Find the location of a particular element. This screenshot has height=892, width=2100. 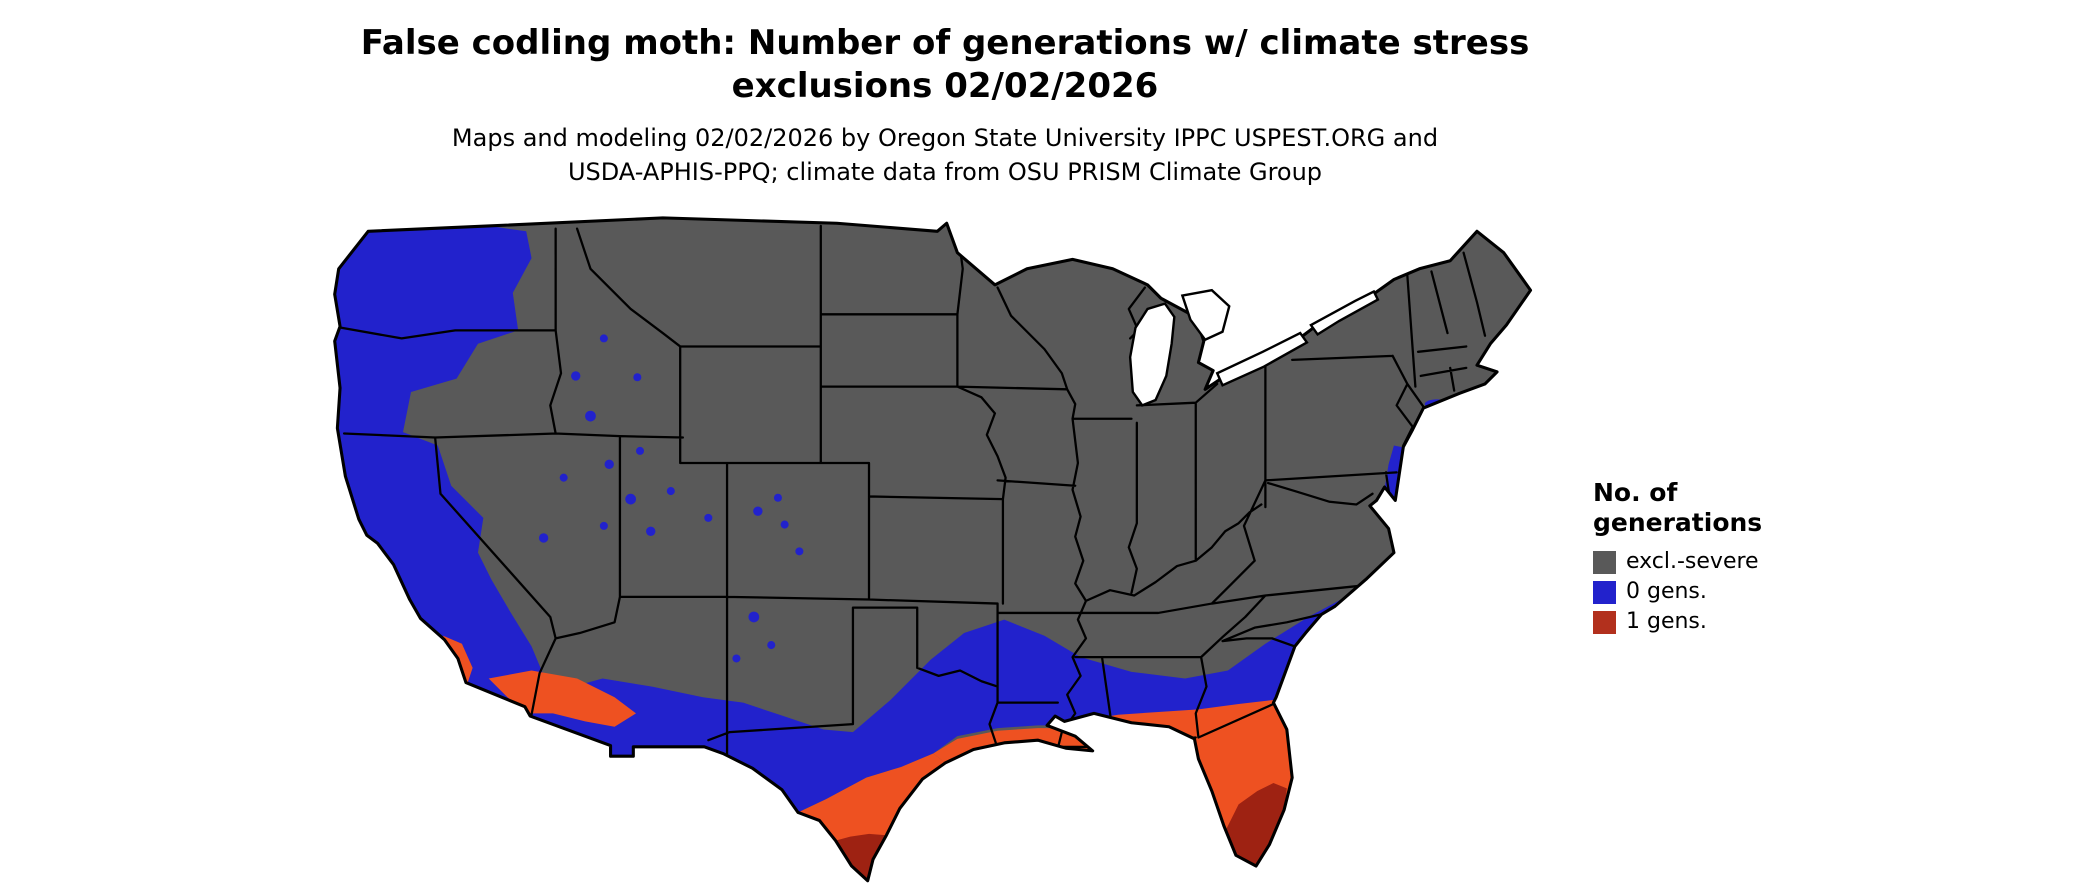

region-1-gens-louisiana-coast is located at coordinates (1013, 745).